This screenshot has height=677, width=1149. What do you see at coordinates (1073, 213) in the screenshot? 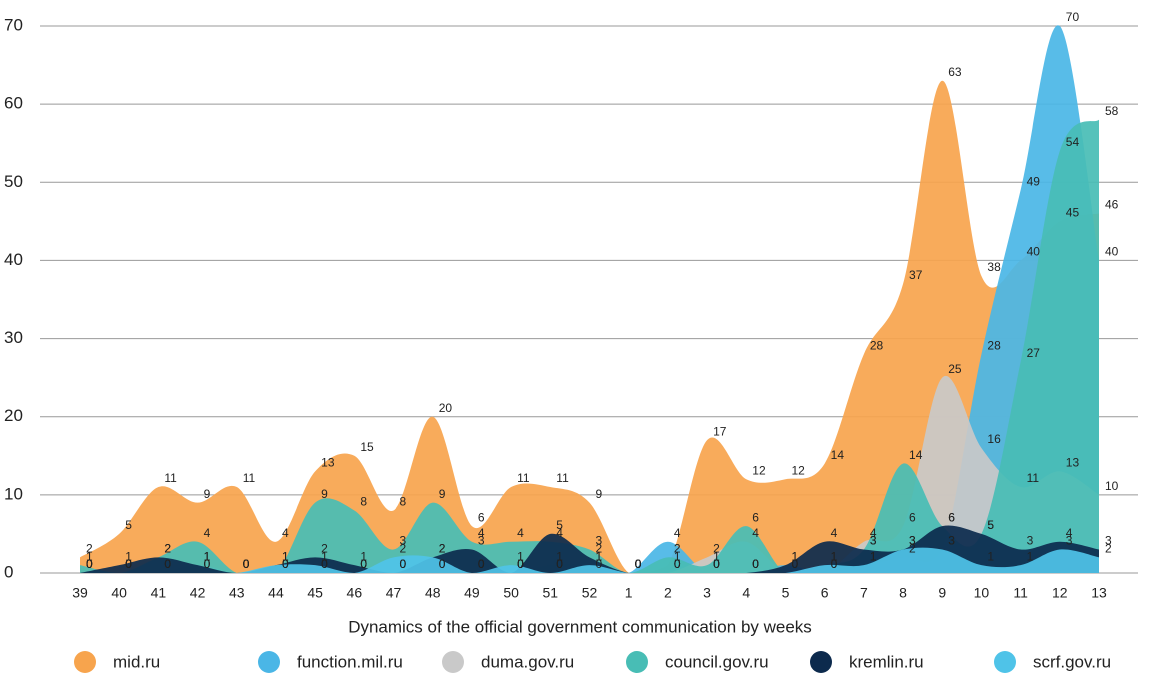
I see `value-label: 45` at bounding box center [1073, 213].